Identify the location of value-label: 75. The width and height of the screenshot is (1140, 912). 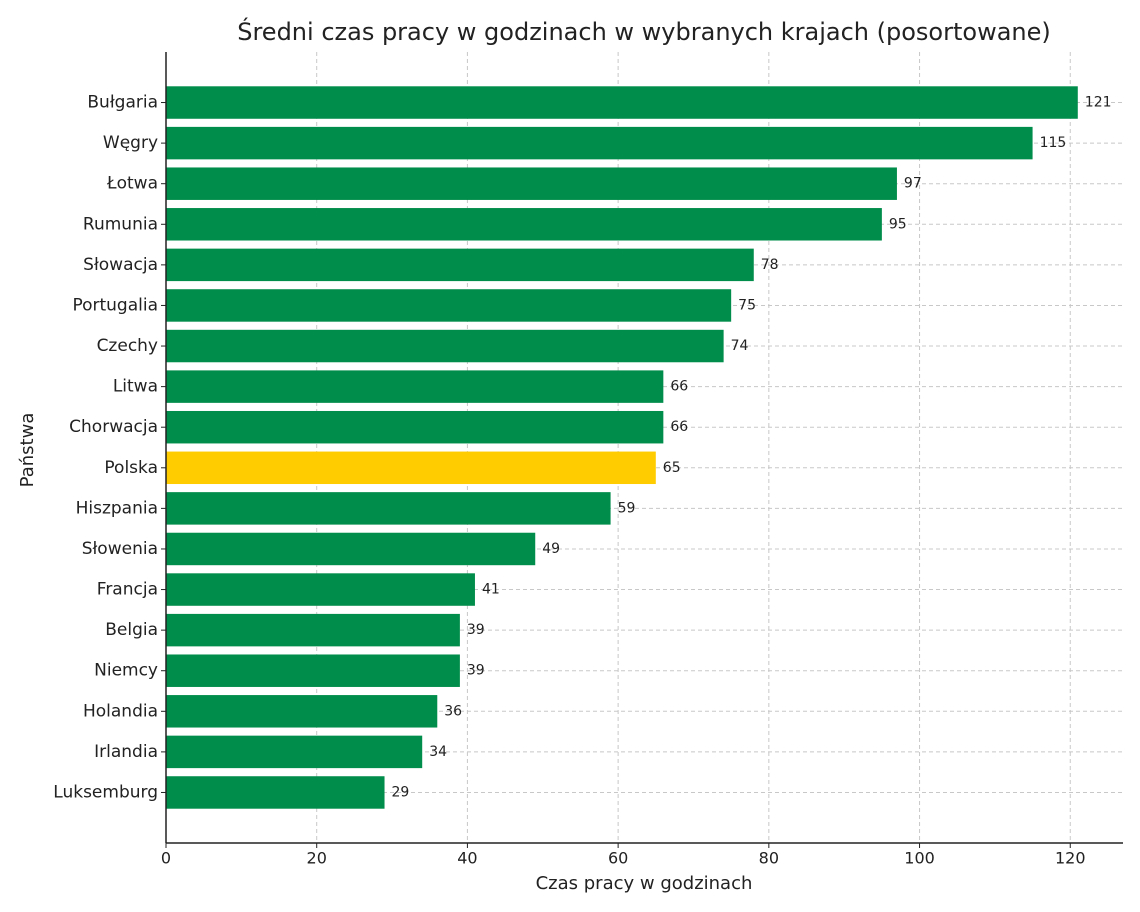
(747, 305).